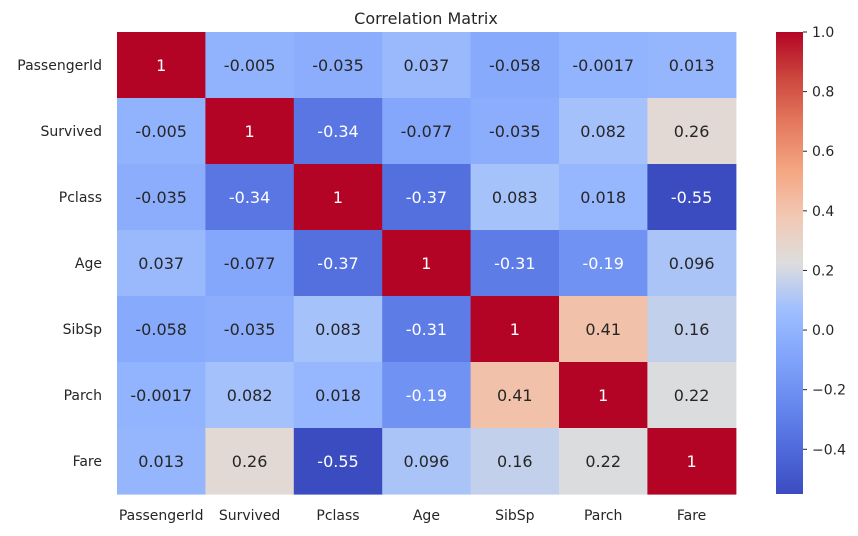  I want to click on cell-value-label-4-3: -0.31, so click(426, 329).